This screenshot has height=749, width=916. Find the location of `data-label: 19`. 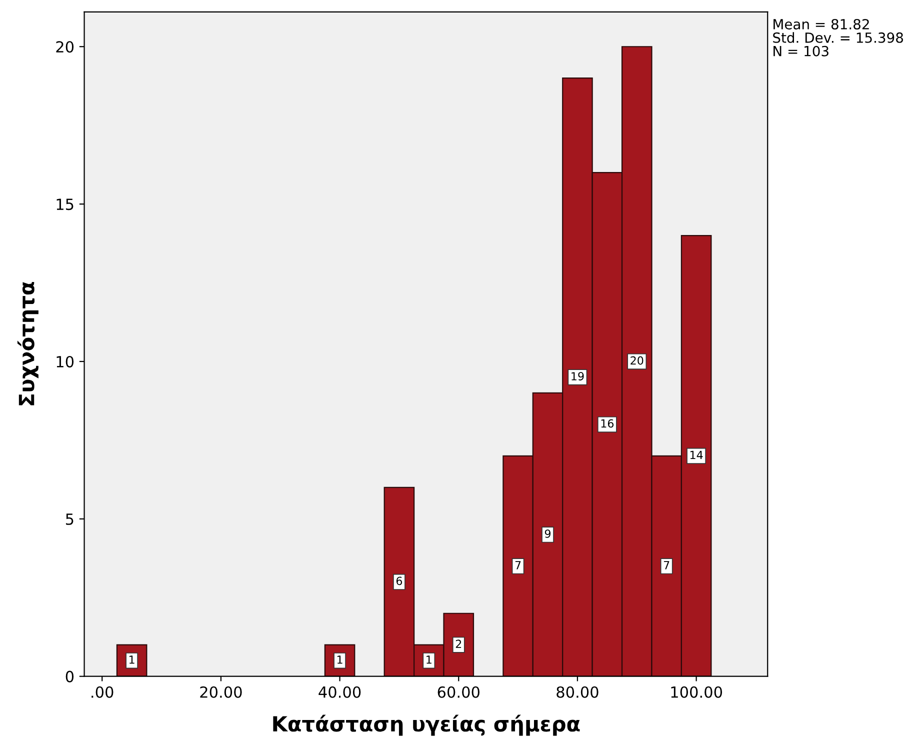

data-label: 19 is located at coordinates (578, 376).